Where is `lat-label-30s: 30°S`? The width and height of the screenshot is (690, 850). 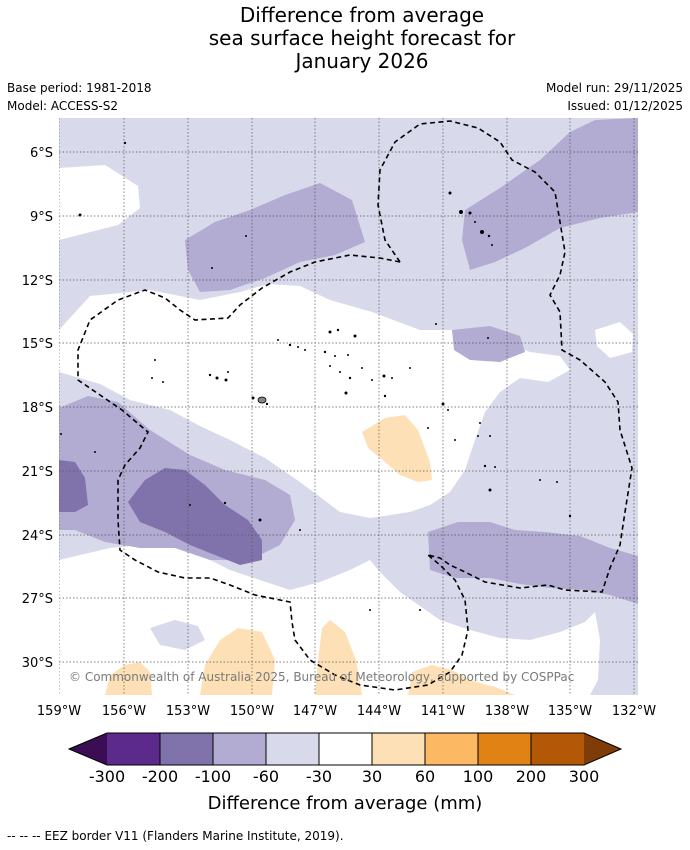
lat-label-30s: 30°S is located at coordinates (37, 663).